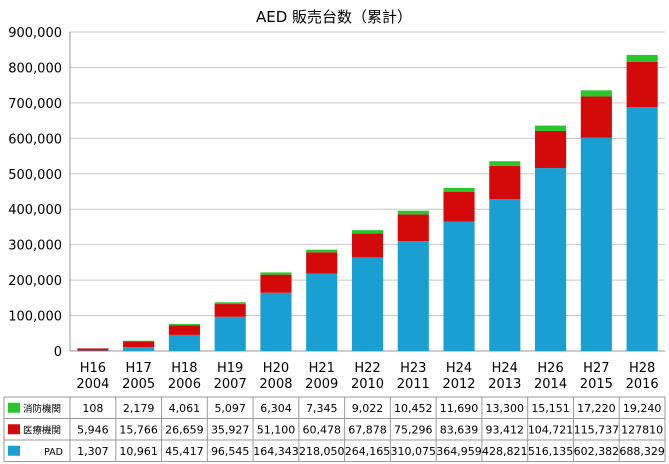 This screenshot has height=464, width=669. I want to click on table-cell: 104,721, so click(551, 429).